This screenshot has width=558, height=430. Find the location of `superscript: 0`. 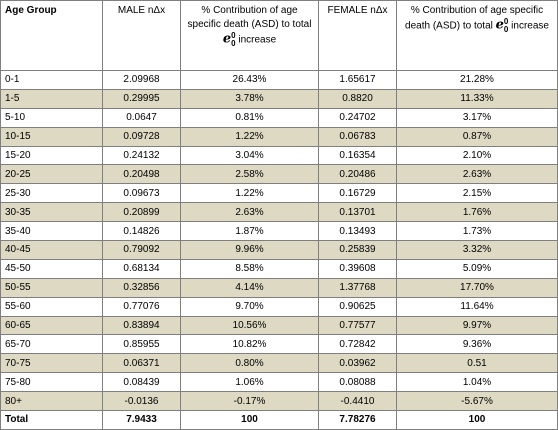

superscript: 0 is located at coordinates (506, 21).